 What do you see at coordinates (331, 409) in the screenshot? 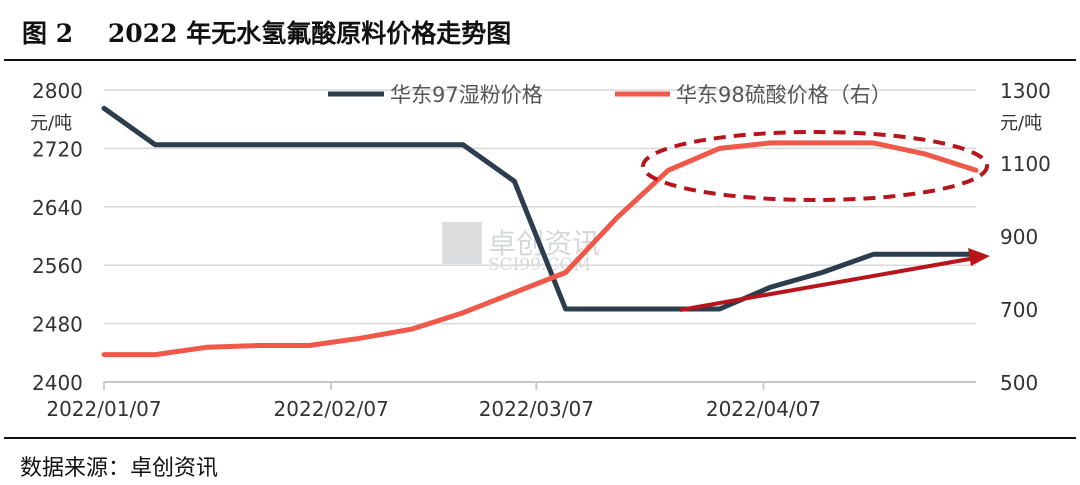
I see `x-tick-label: 2022/02/07` at bounding box center [331, 409].